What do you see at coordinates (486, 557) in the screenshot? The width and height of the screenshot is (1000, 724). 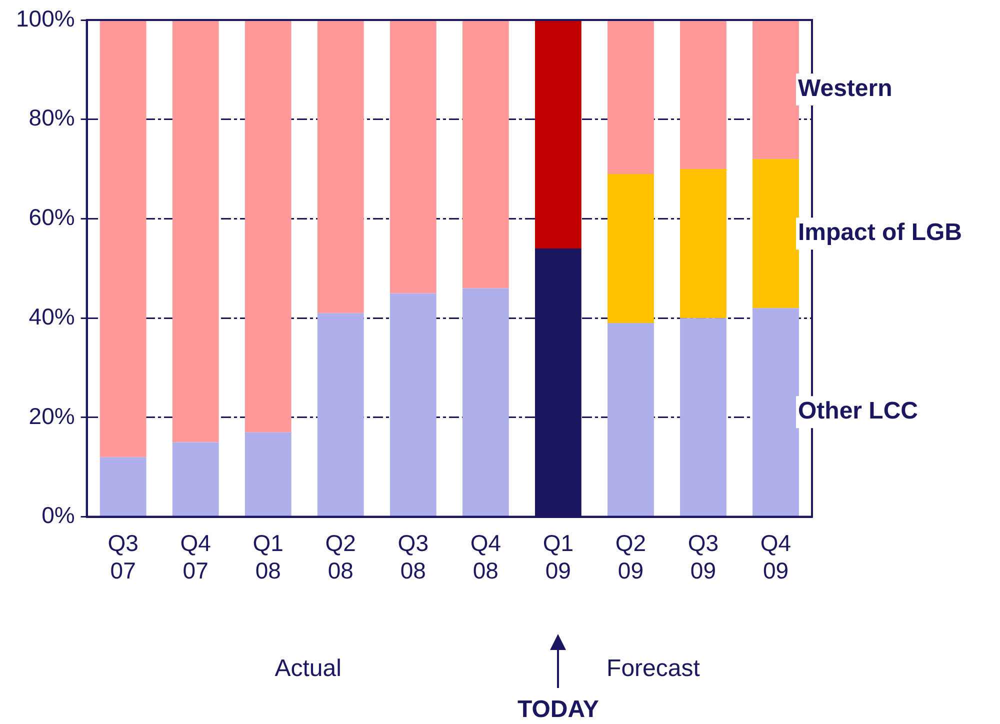 I see `x-tick-label: Q4 08` at bounding box center [486, 557].